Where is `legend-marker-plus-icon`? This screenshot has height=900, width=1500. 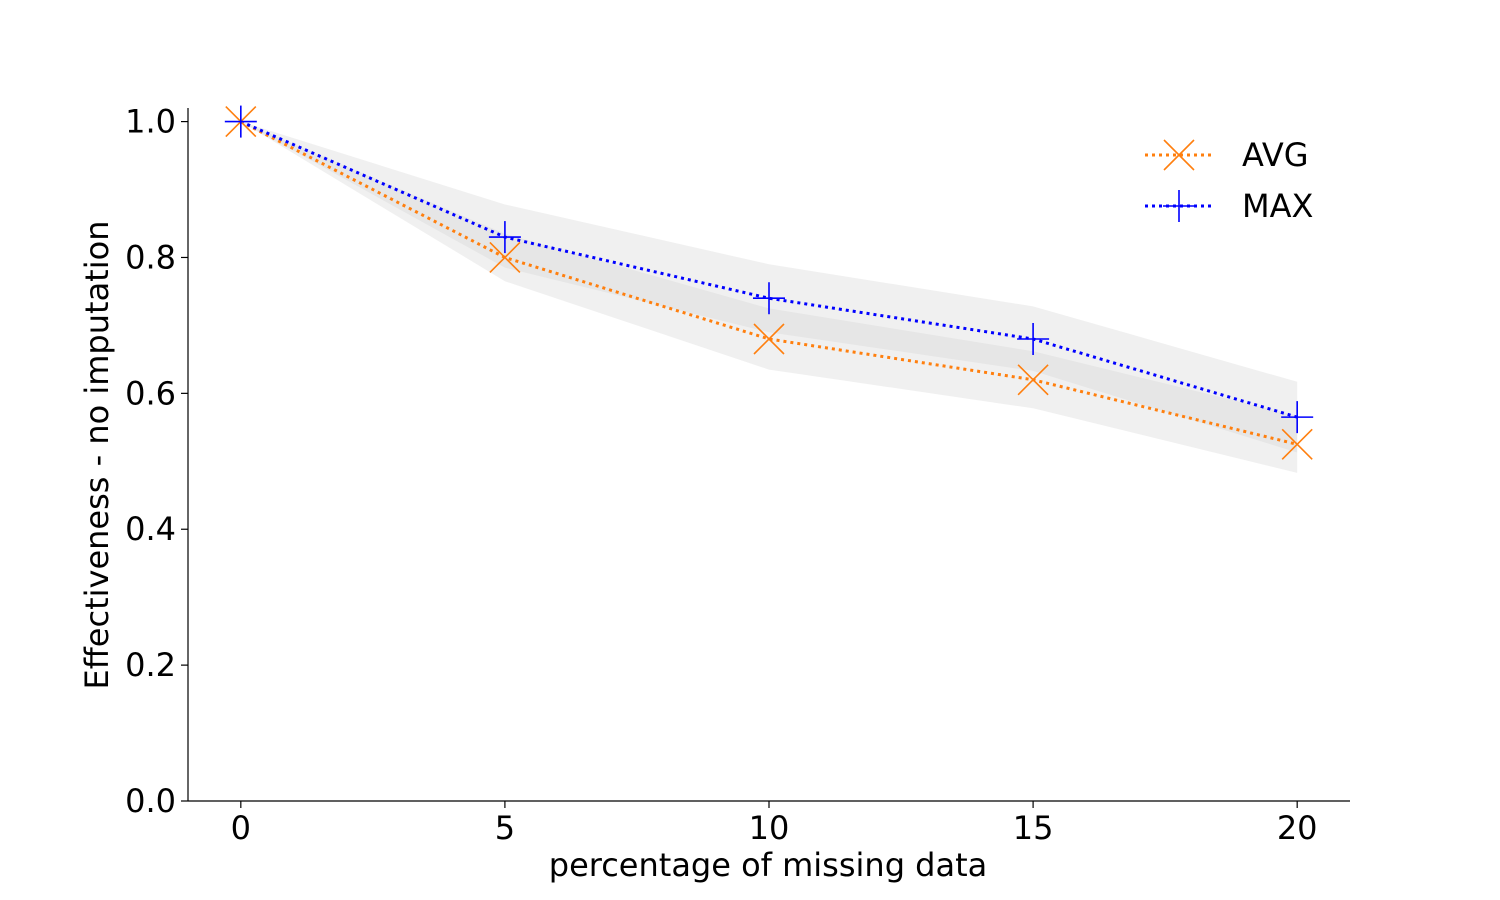
legend-marker-plus-icon is located at coordinates (1179, 206).